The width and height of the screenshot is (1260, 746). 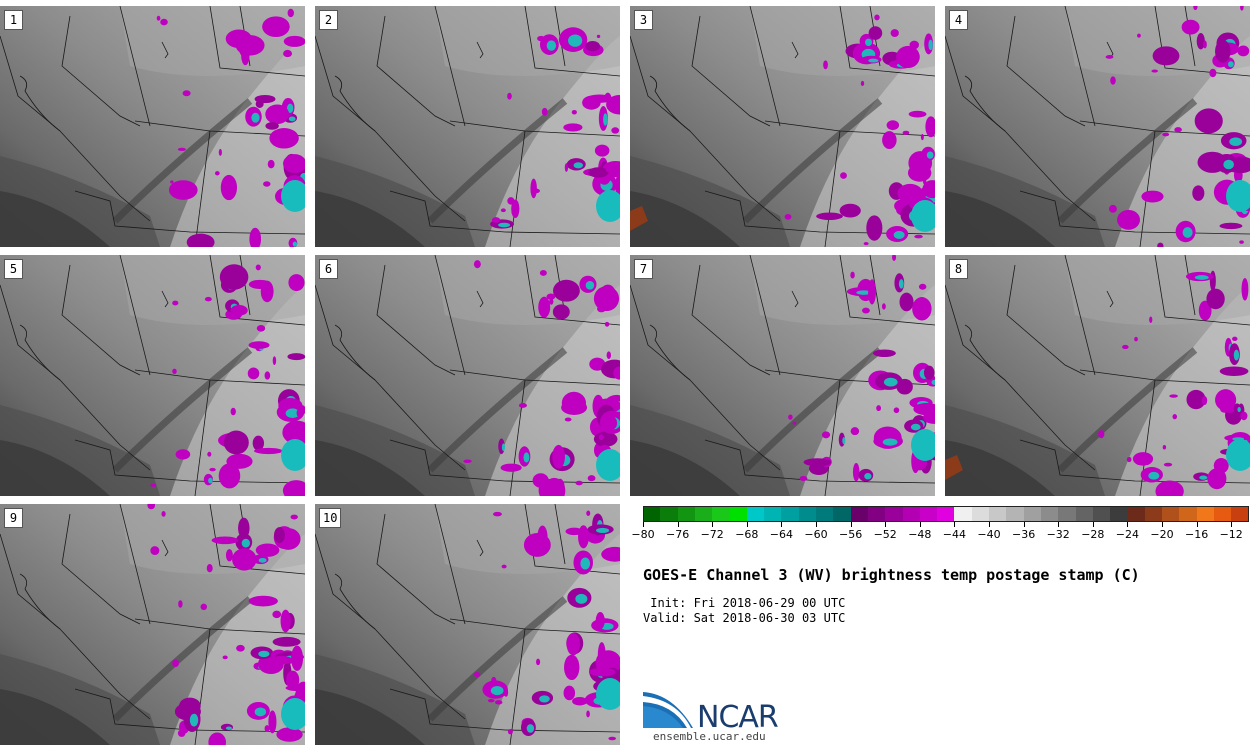 What do you see at coordinates (850, 534) in the screenshot?
I see `colorbar-tick-label: −56` at bounding box center [850, 534].